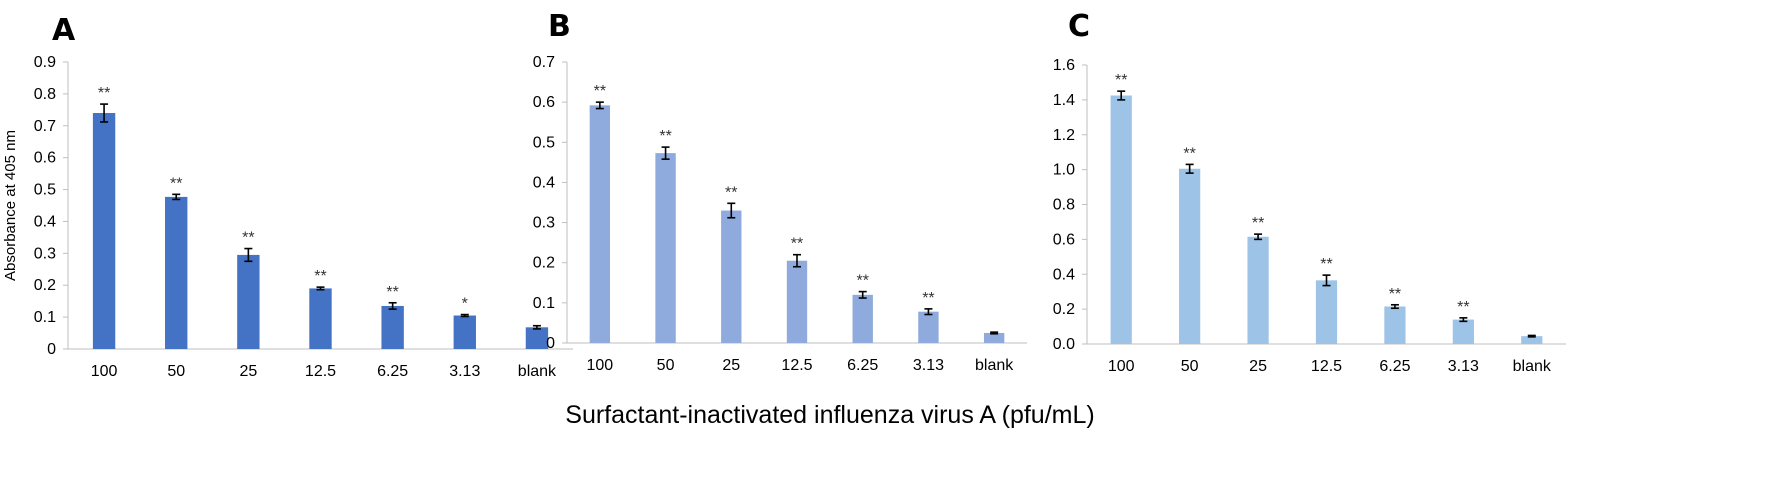  Describe the element at coordinates (1463, 366) in the screenshot. I see `panel-c-x-tick-label: 3.13` at that location.